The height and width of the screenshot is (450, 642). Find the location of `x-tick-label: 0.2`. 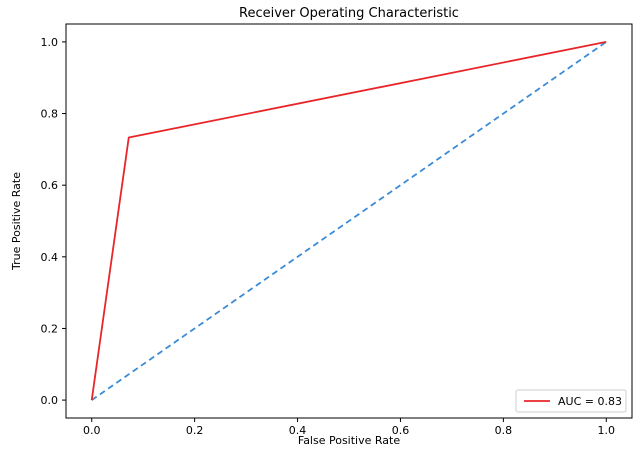

x-tick-label: 0.2 is located at coordinates (195, 430).